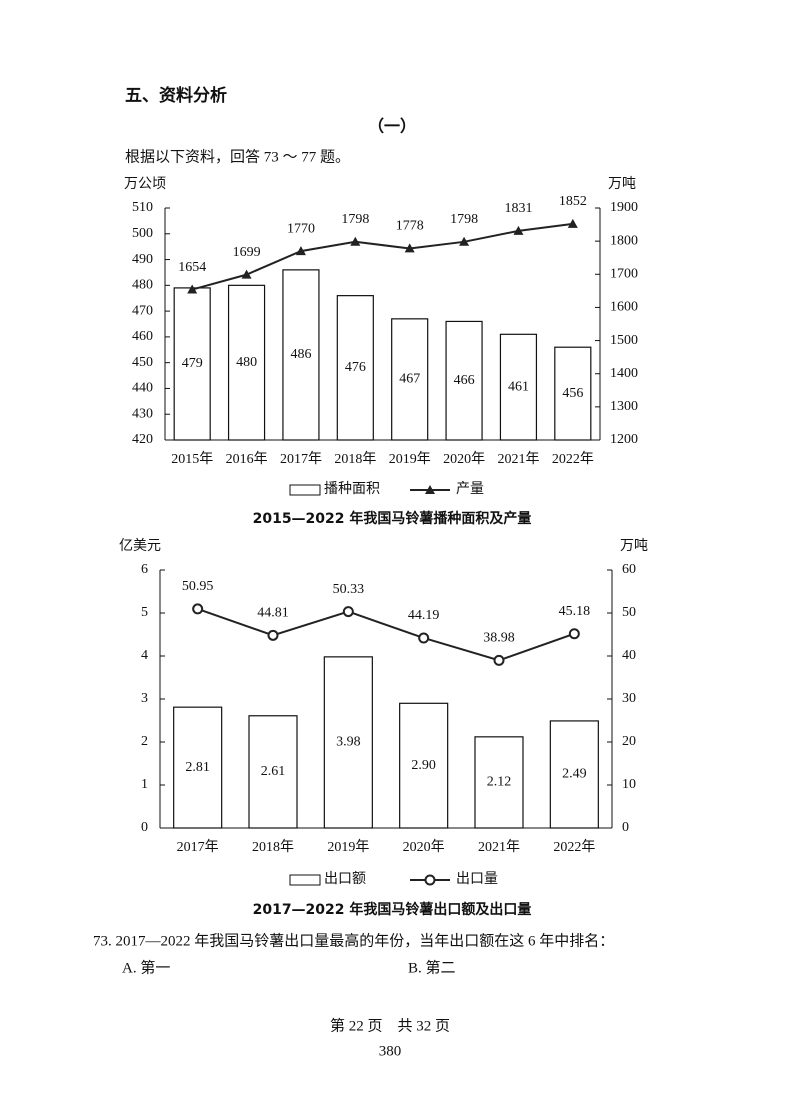  I want to click on intro: 根据以下资料，回答 73 ～ 77 题。, so click(237, 156).